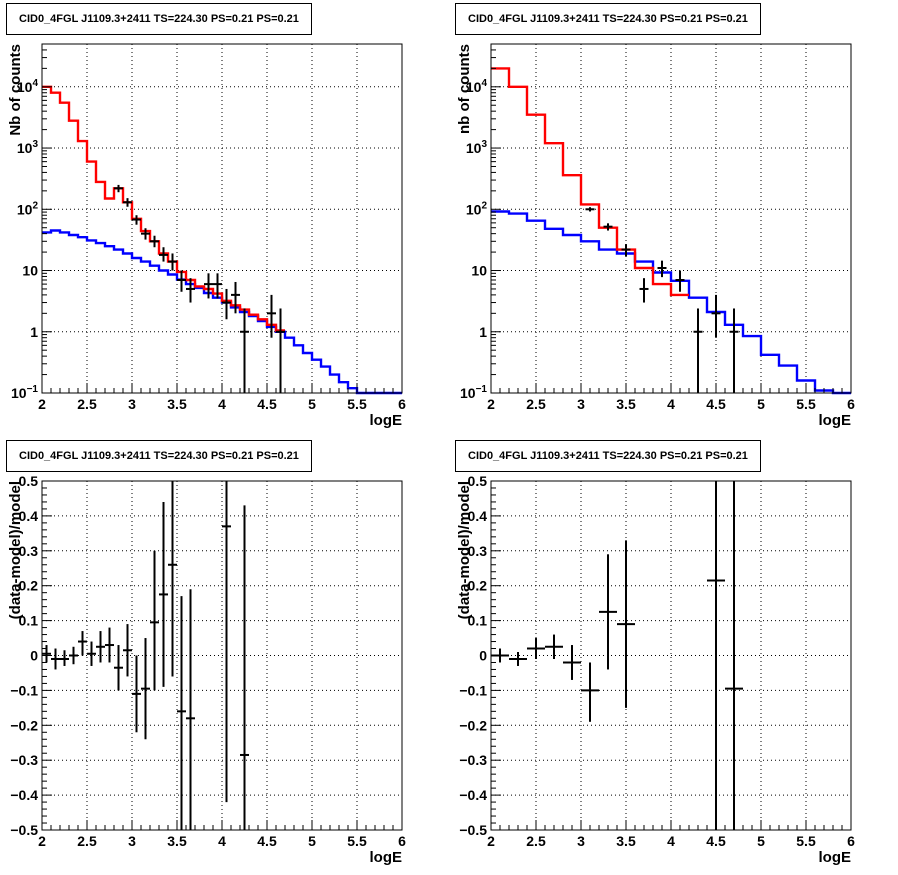 This screenshot has width=898, height=875. Describe the element at coordinates (222, 404) in the screenshot. I see `x-tick-label: 4` at that location.